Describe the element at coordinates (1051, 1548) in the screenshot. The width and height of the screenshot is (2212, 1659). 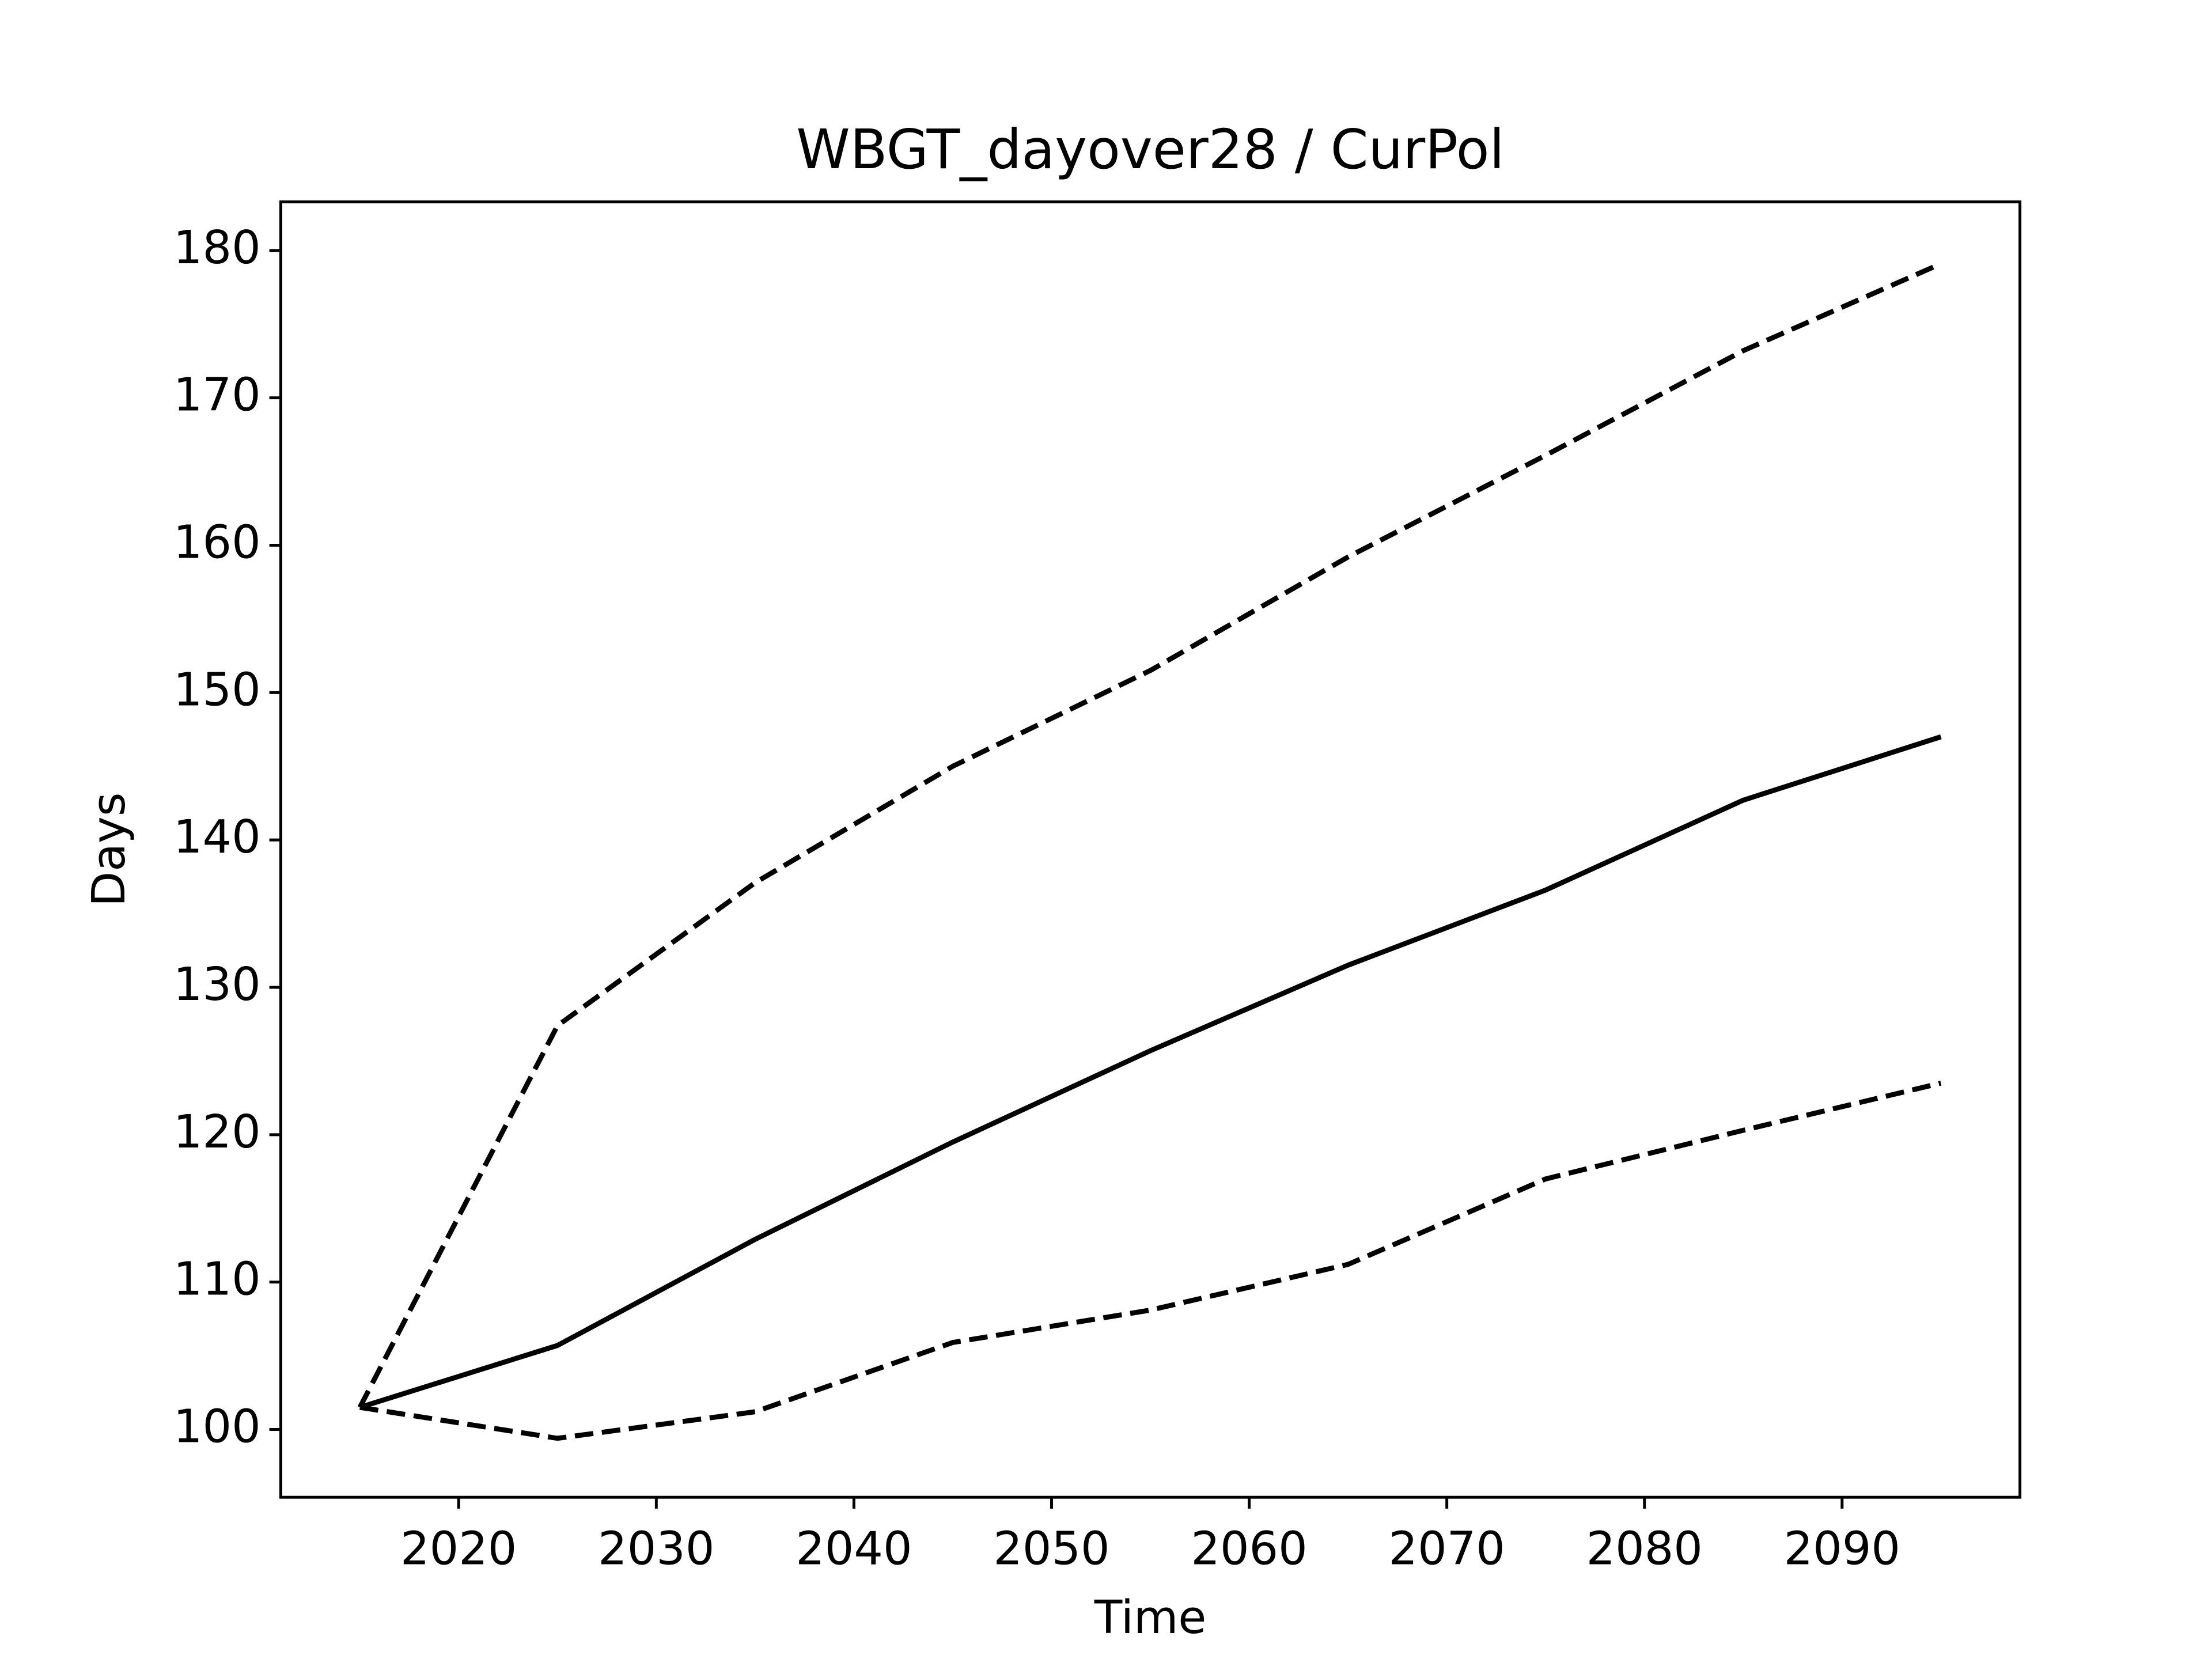
I see `x-tick-label: 2050` at that location.